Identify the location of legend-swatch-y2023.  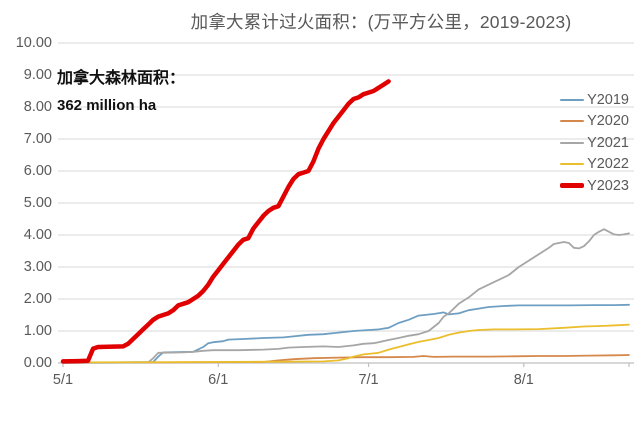
(572, 186).